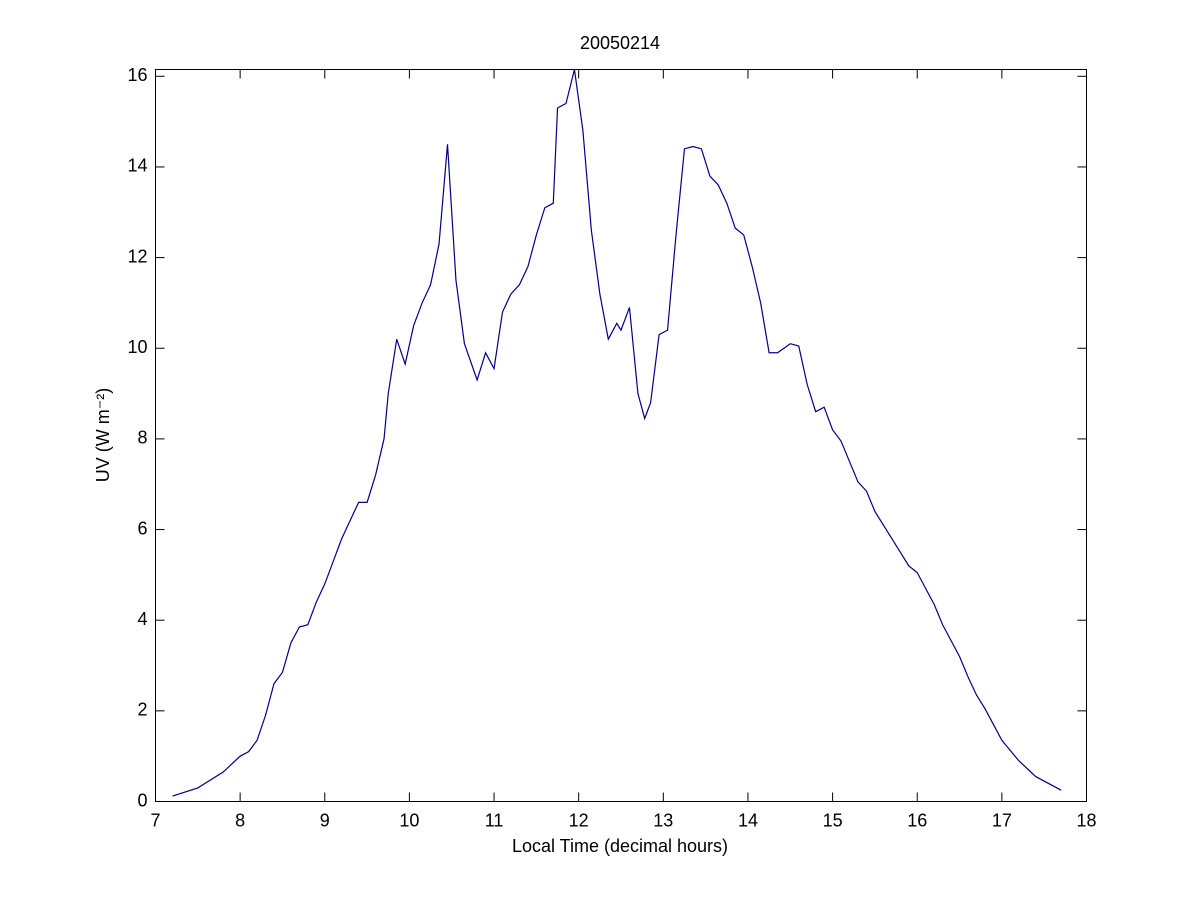 The height and width of the screenshot is (900, 1200). What do you see at coordinates (748, 820) in the screenshot?
I see `x-tick-label: 14` at bounding box center [748, 820].